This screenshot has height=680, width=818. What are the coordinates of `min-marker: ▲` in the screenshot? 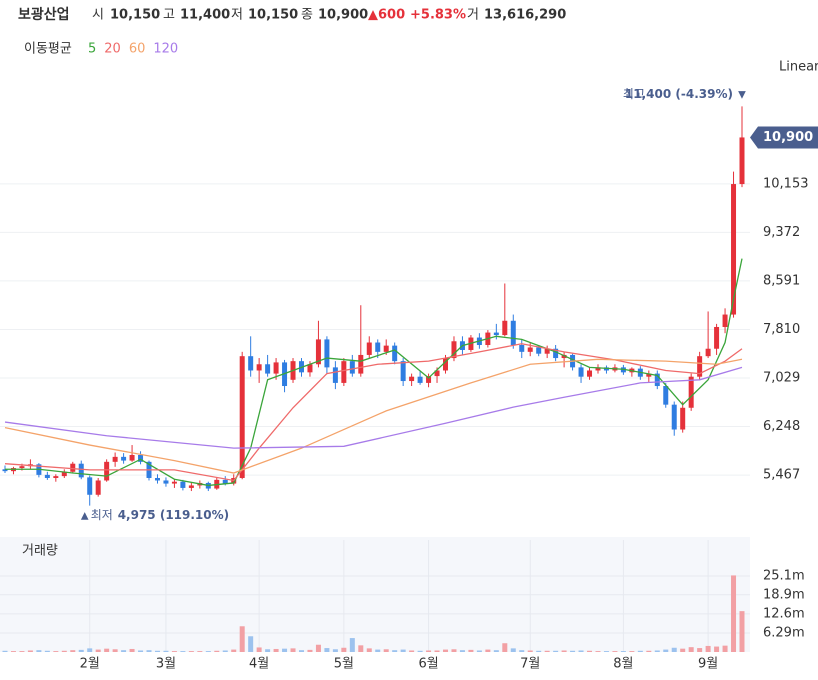 It's located at (85, 516).